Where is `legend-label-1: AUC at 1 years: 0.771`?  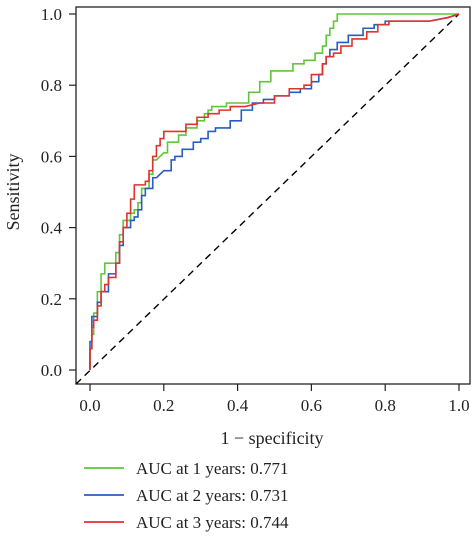
legend-label-1: AUC at 1 years: 0.771 is located at coordinates (212, 468).